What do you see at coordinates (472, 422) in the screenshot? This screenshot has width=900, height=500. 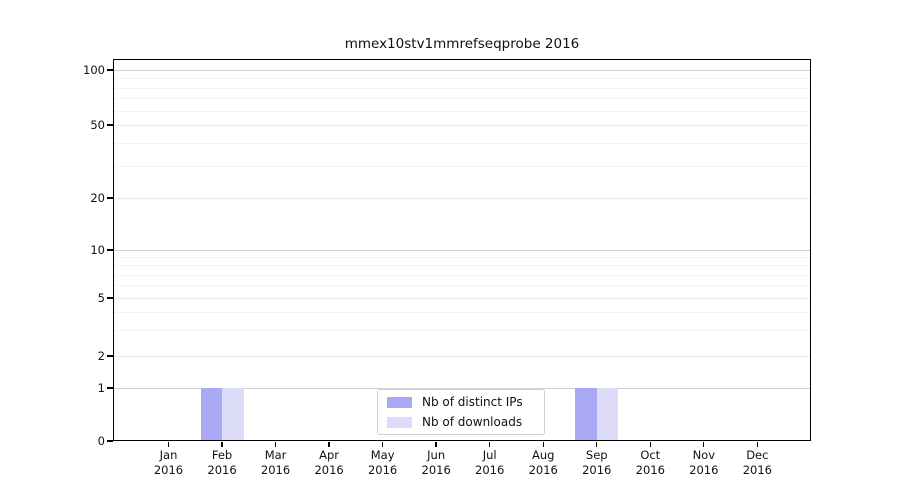 I see `legend-label-downloads: Nb of downloads` at bounding box center [472, 422].